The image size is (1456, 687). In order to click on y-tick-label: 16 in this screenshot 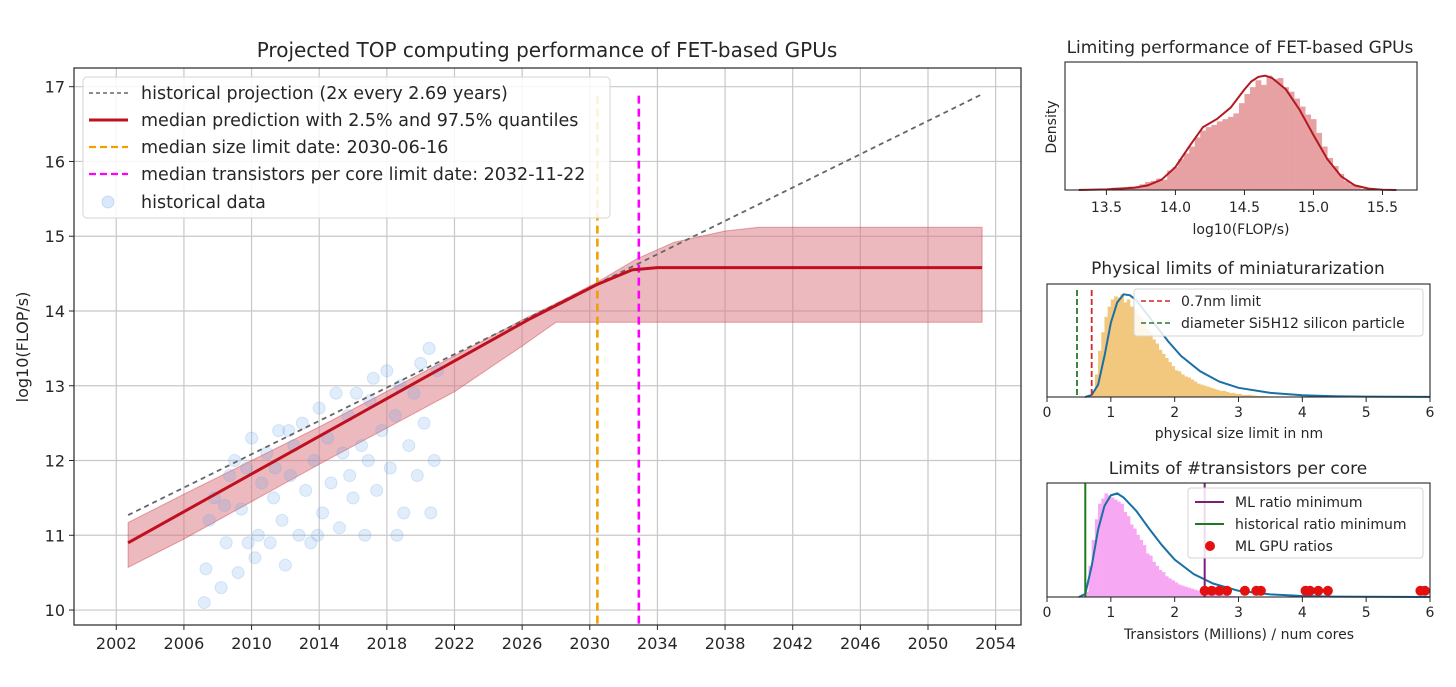, I will do `click(55, 161)`.